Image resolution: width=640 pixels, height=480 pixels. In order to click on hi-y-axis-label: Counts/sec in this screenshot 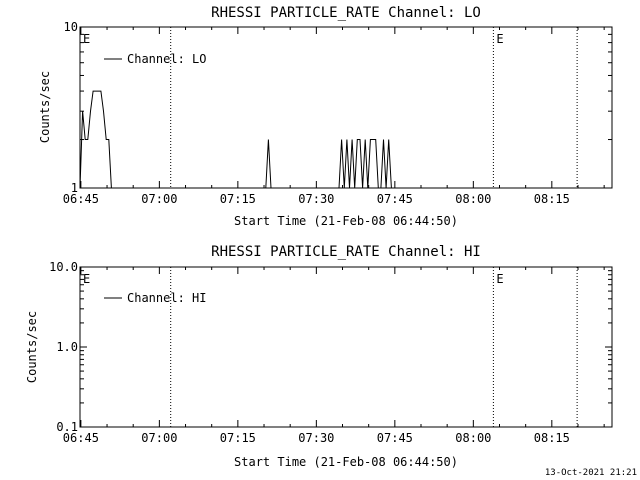, I will do `click(32, 347)`.